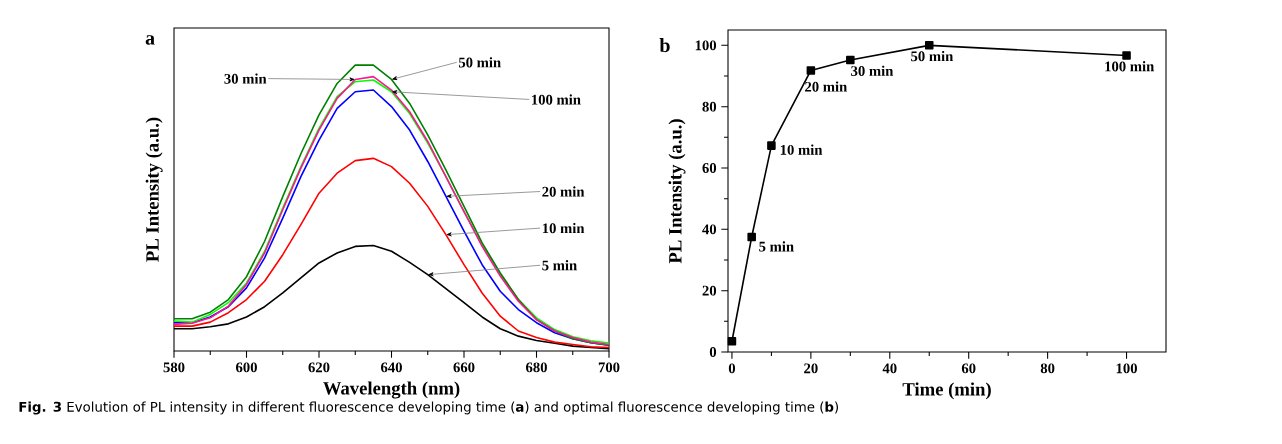 The height and width of the screenshot is (444, 1282). I want to click on x-tick-label: 0, so click(732, 368).